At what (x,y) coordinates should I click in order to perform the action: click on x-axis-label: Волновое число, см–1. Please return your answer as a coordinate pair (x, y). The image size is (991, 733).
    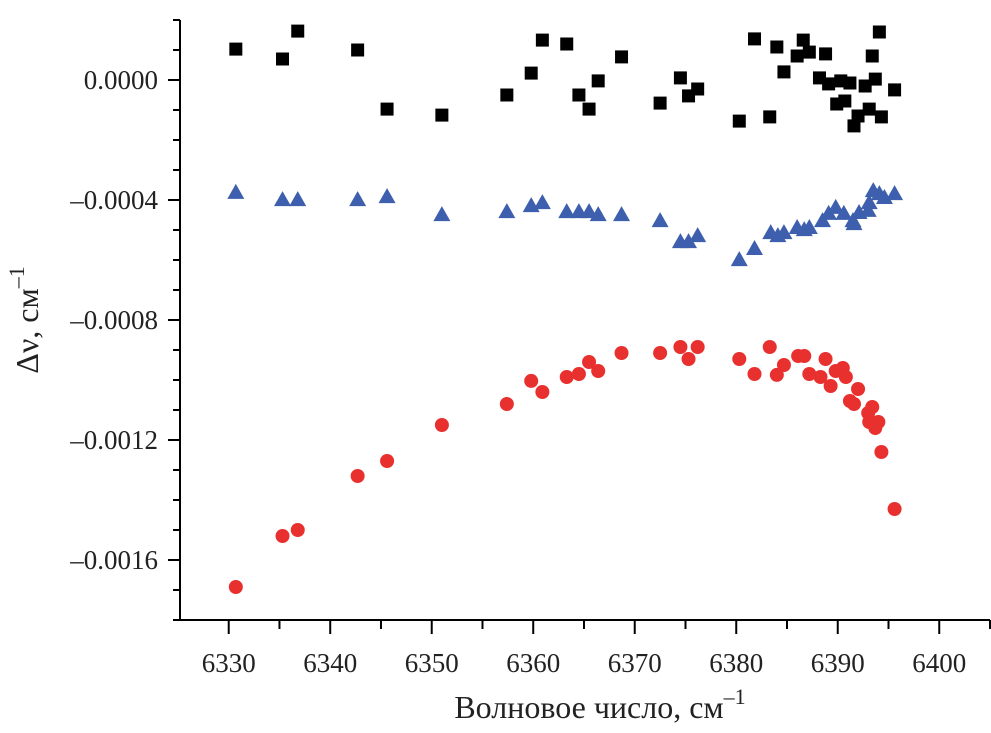
    Looking at the image, I should click on (599, 704).